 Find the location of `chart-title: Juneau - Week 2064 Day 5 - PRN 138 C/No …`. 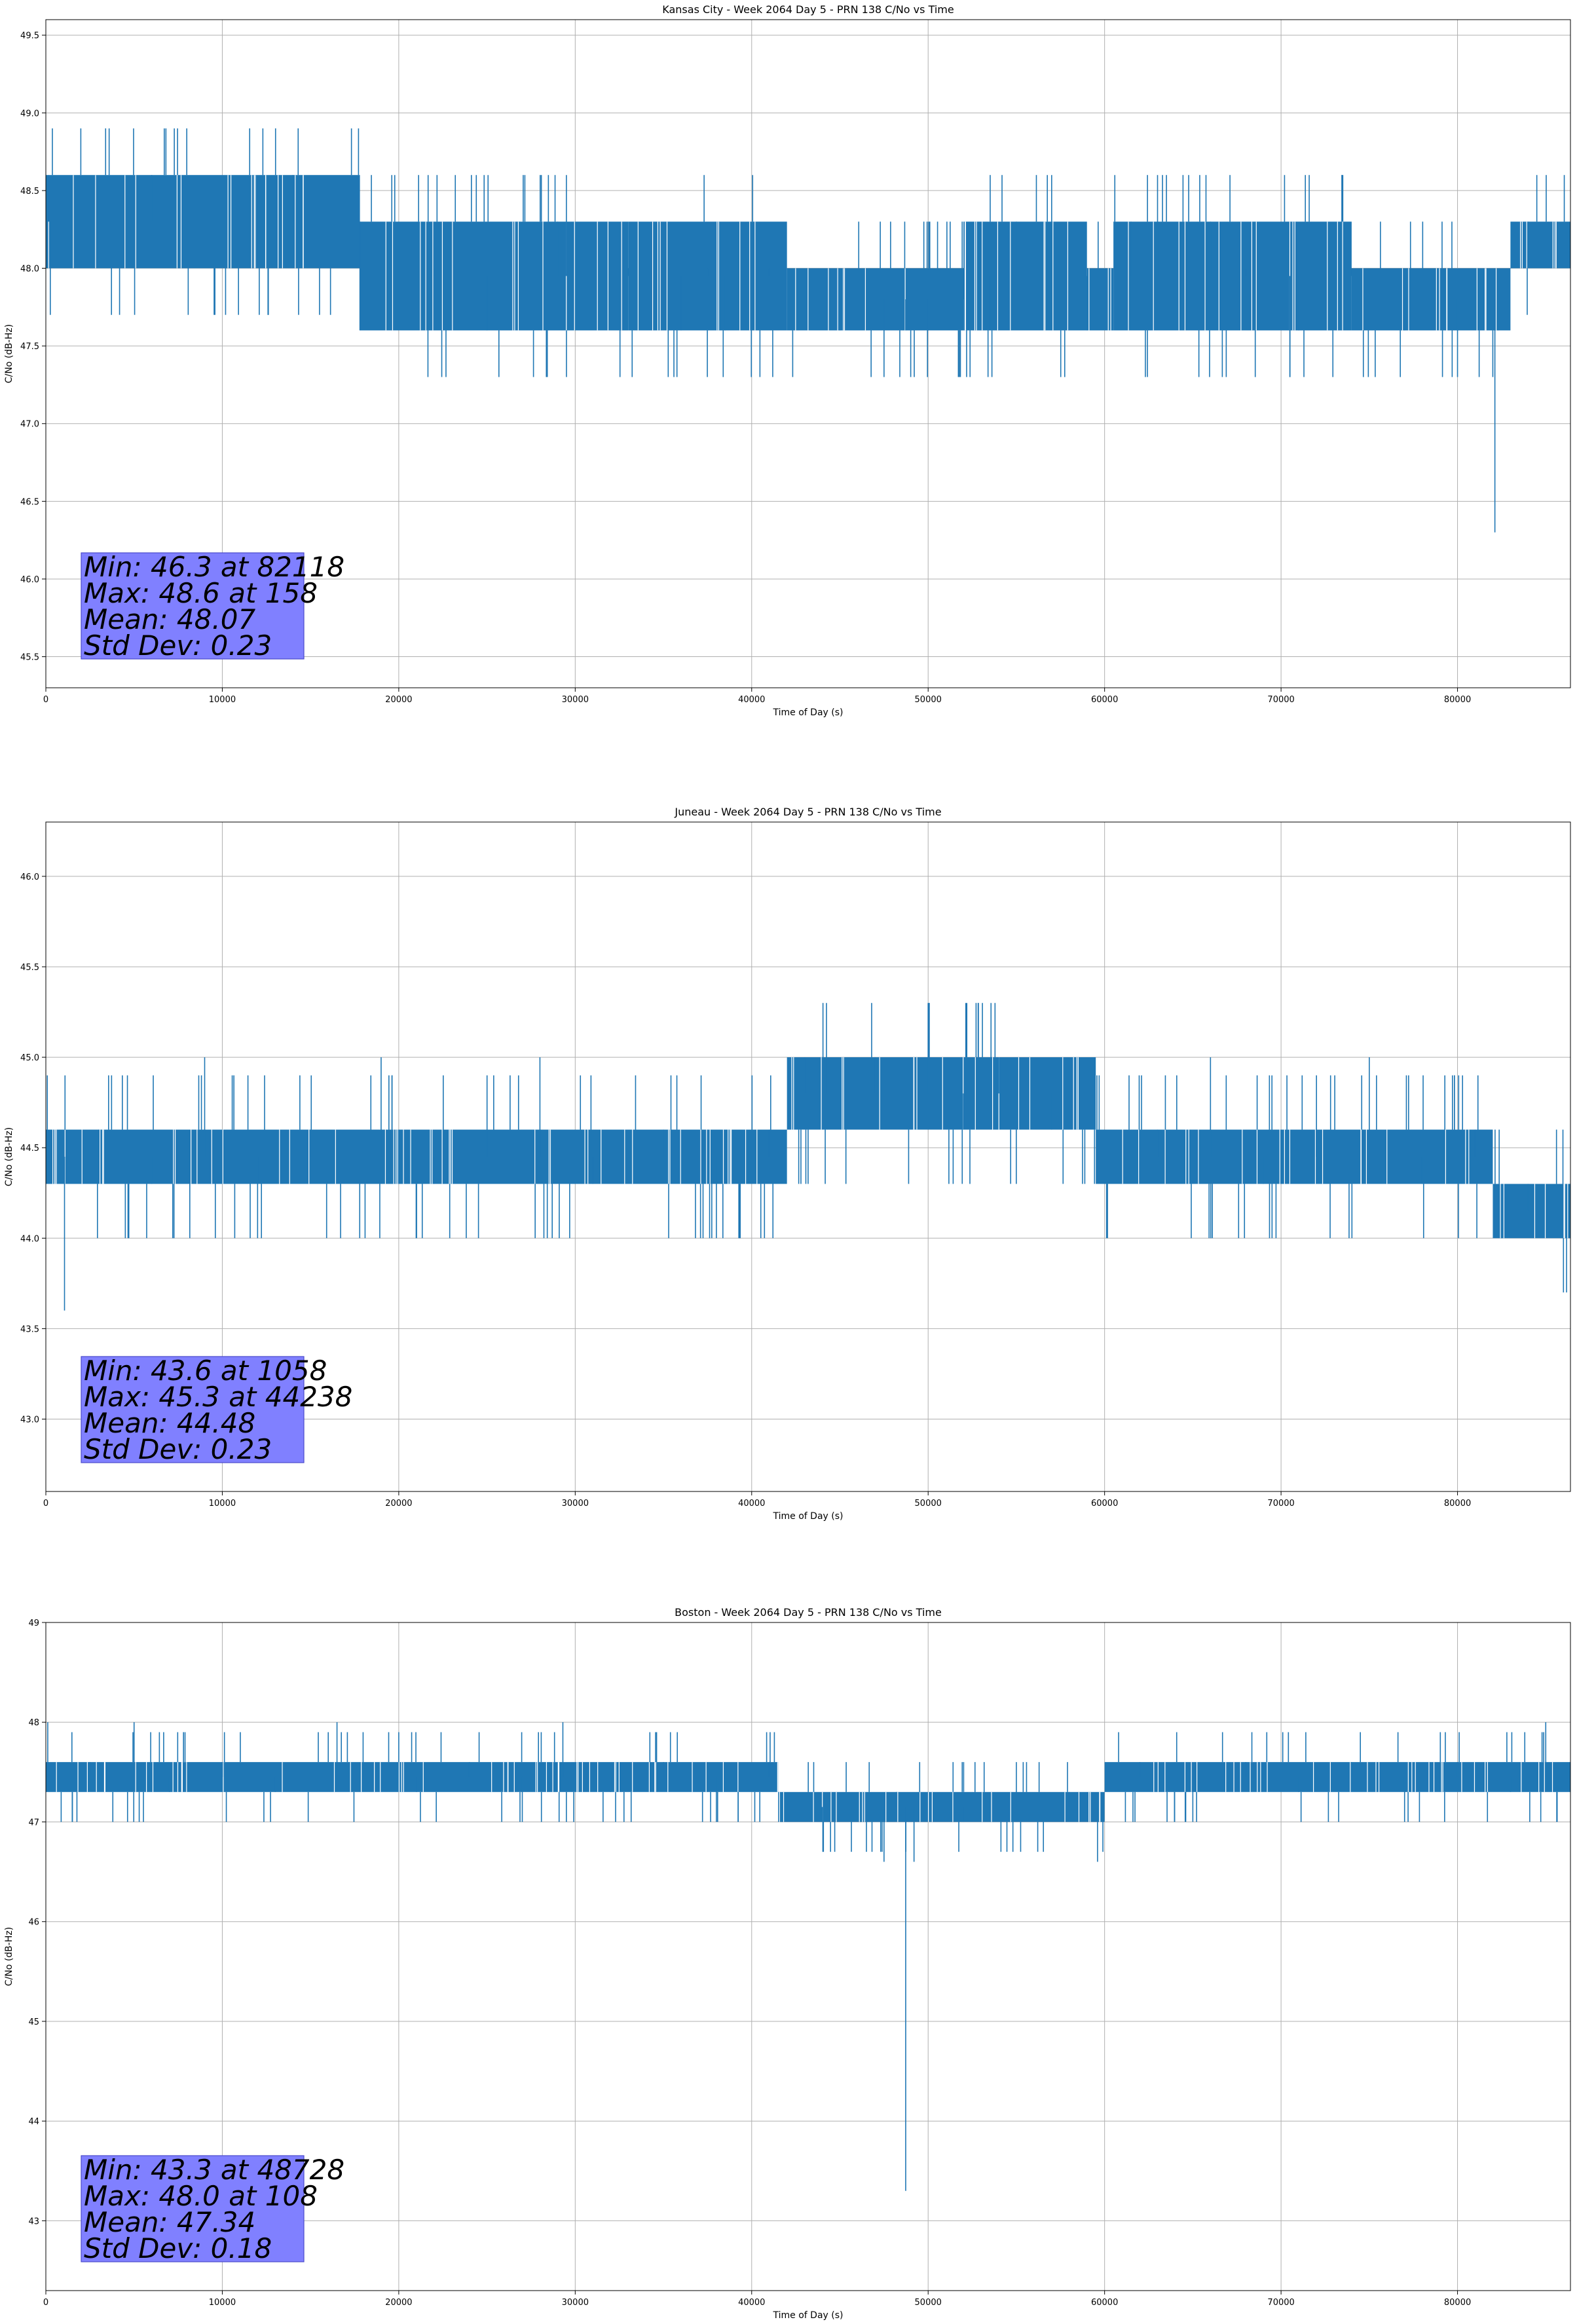

chart-title: Juneau - Week 2064 Day 5 - PRN 138 C/No … is located at coordinates (807, 812).